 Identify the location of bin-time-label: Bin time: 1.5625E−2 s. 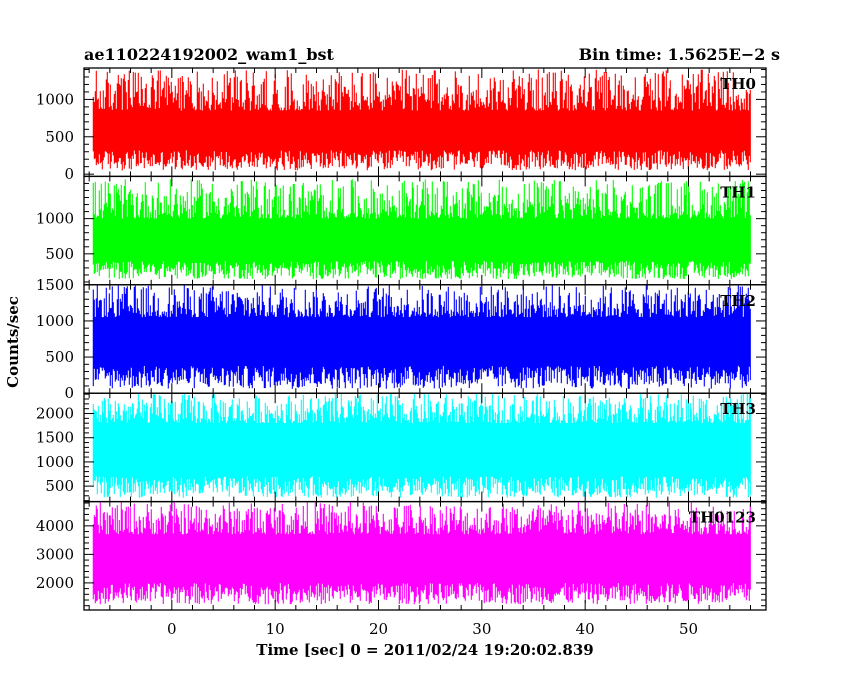
(679, 54).